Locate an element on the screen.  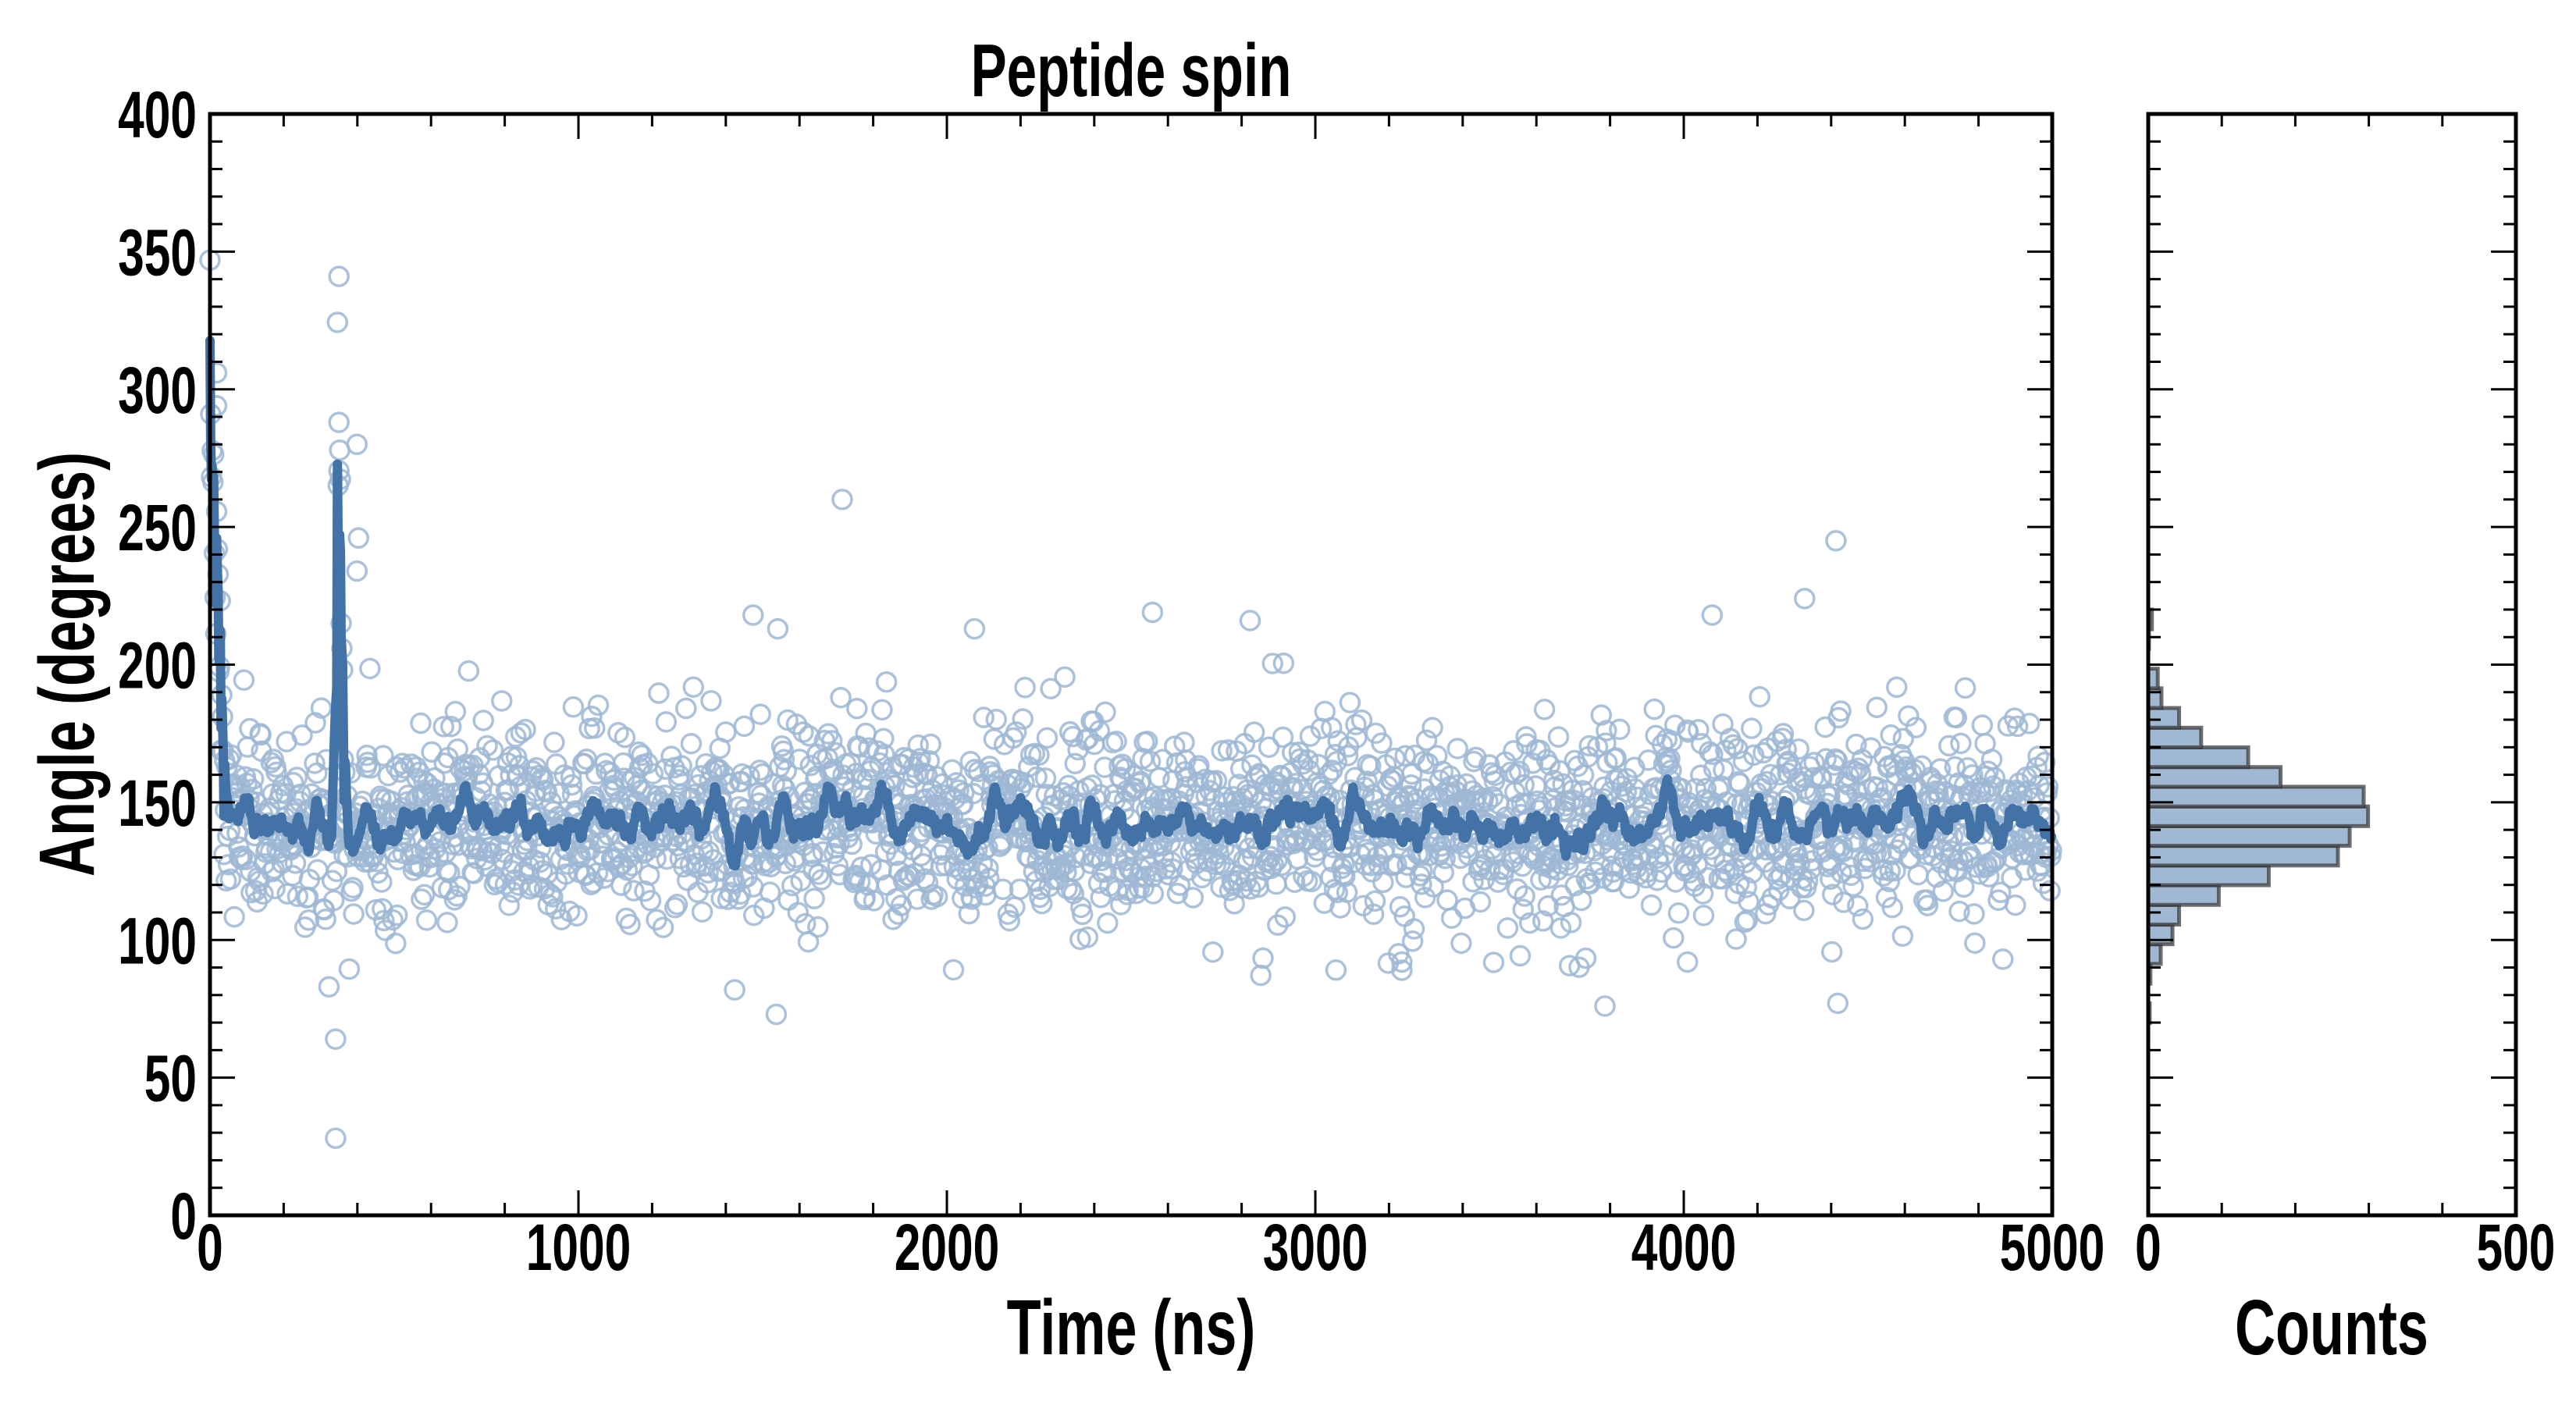
y-tick-label: 150 is located at coordinates (157, 804).